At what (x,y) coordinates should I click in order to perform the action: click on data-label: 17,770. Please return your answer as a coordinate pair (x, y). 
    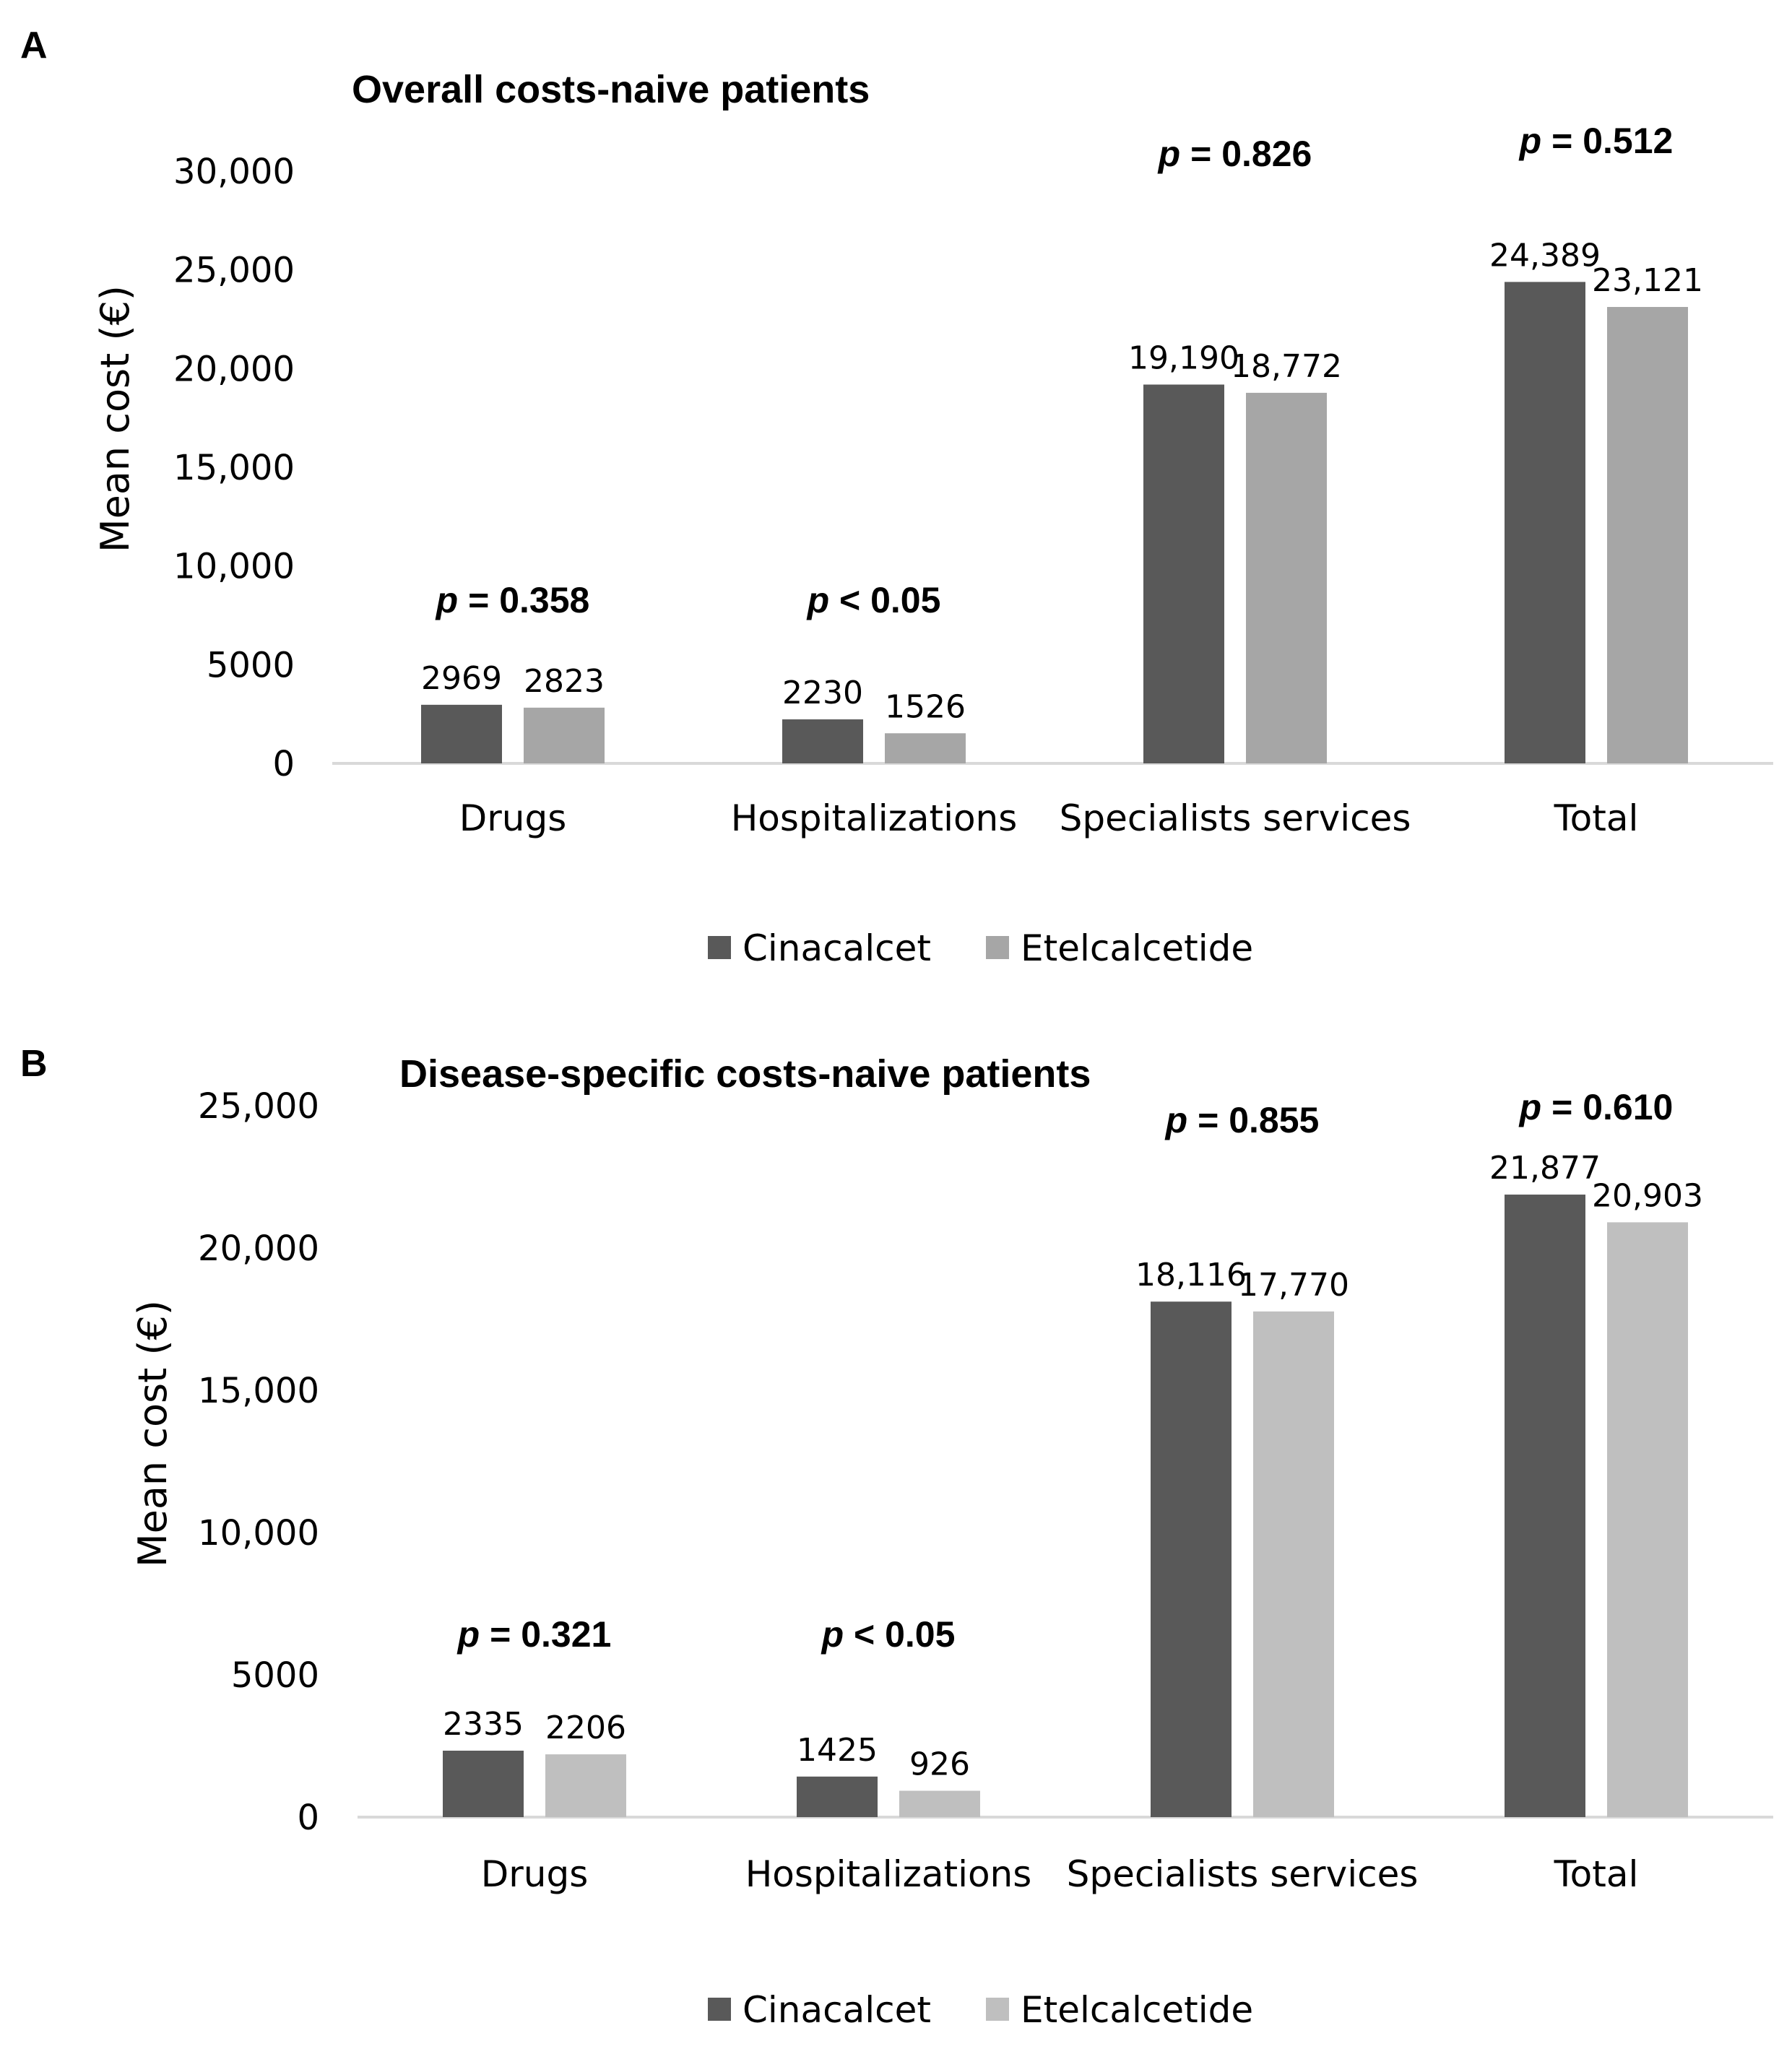
    Looking at the image, I should click on (1293, 1285).